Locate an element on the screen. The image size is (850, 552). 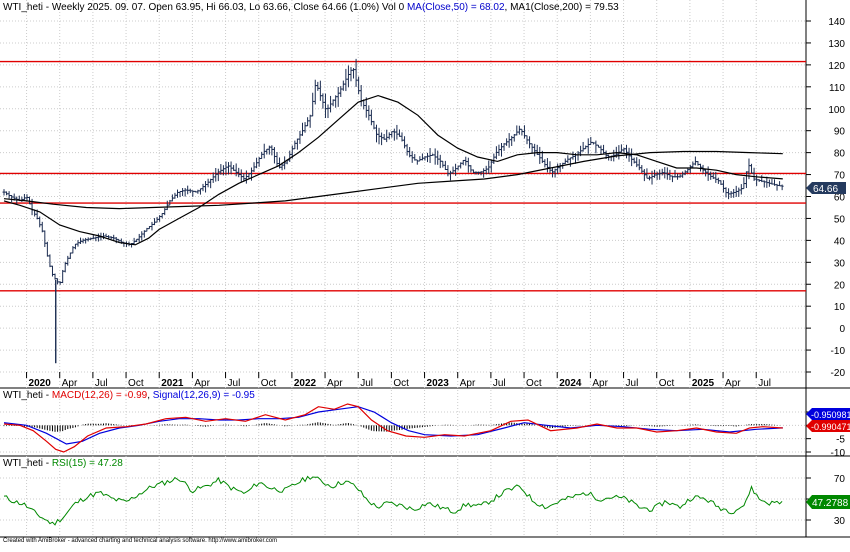
y-tick-label: 90 is located at coordinates (840, 132).